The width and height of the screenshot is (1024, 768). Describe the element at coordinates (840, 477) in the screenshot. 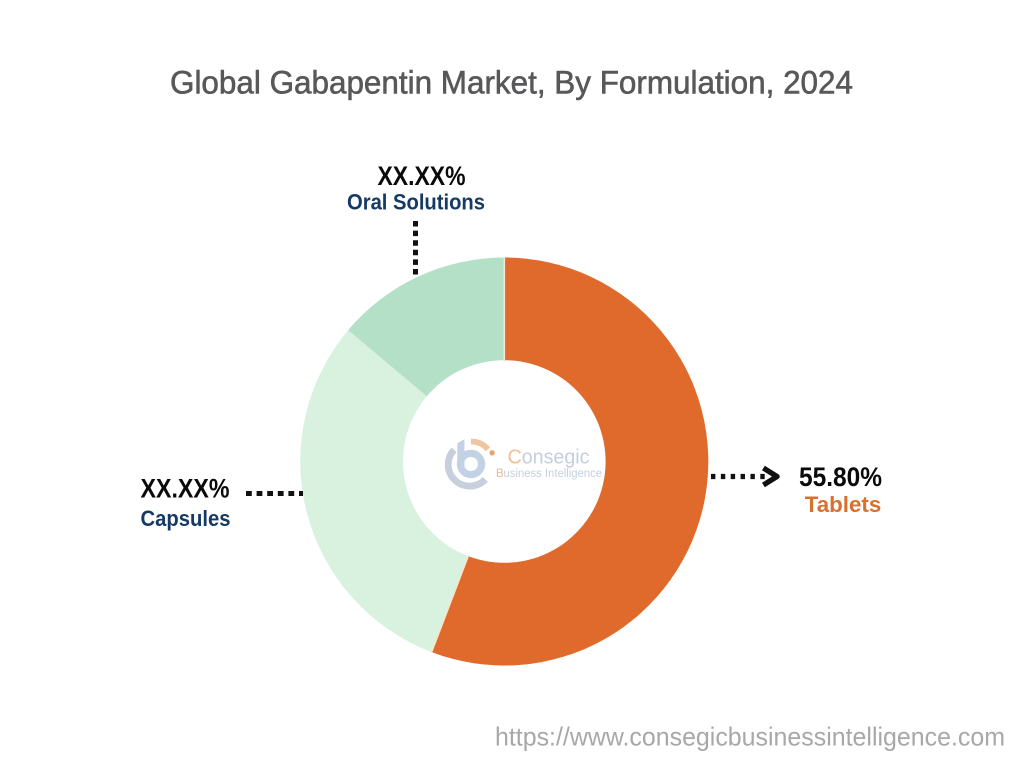

I see `svg-text: 55.80%` at that location.